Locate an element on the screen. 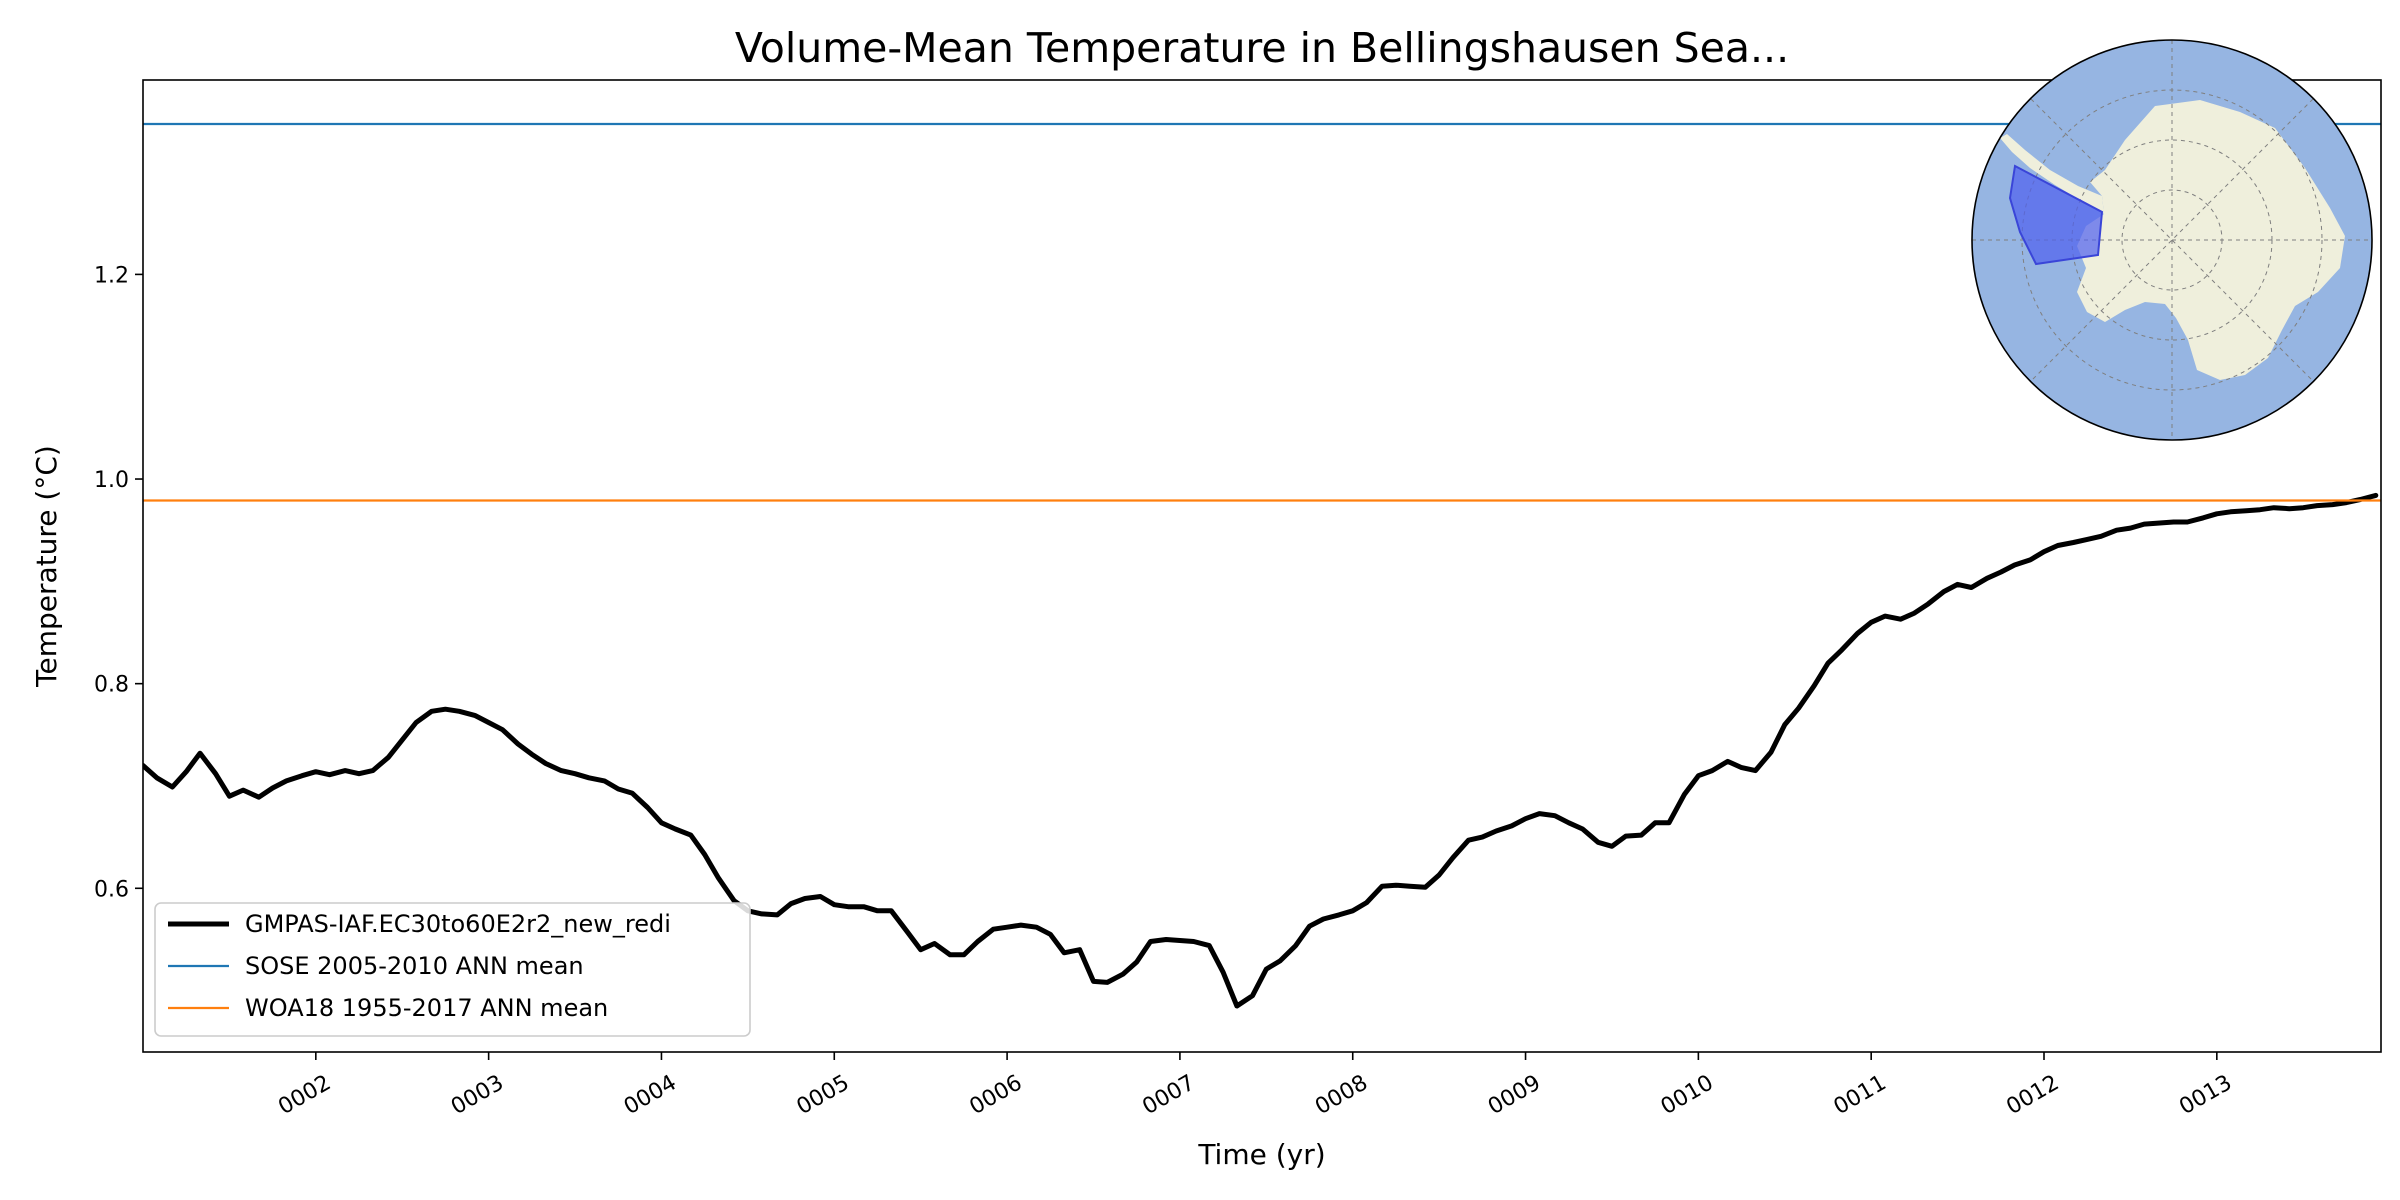  y-axis-label: Temperature (°C) is located at coordinates (46, 566).